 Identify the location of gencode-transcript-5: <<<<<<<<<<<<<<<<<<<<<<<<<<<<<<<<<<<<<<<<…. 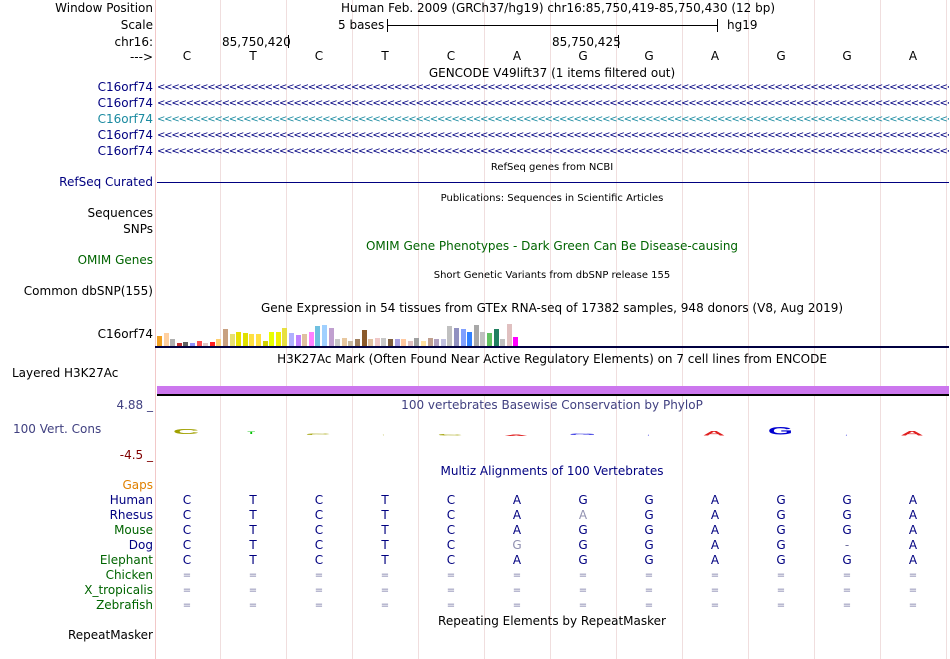
(553, 151).